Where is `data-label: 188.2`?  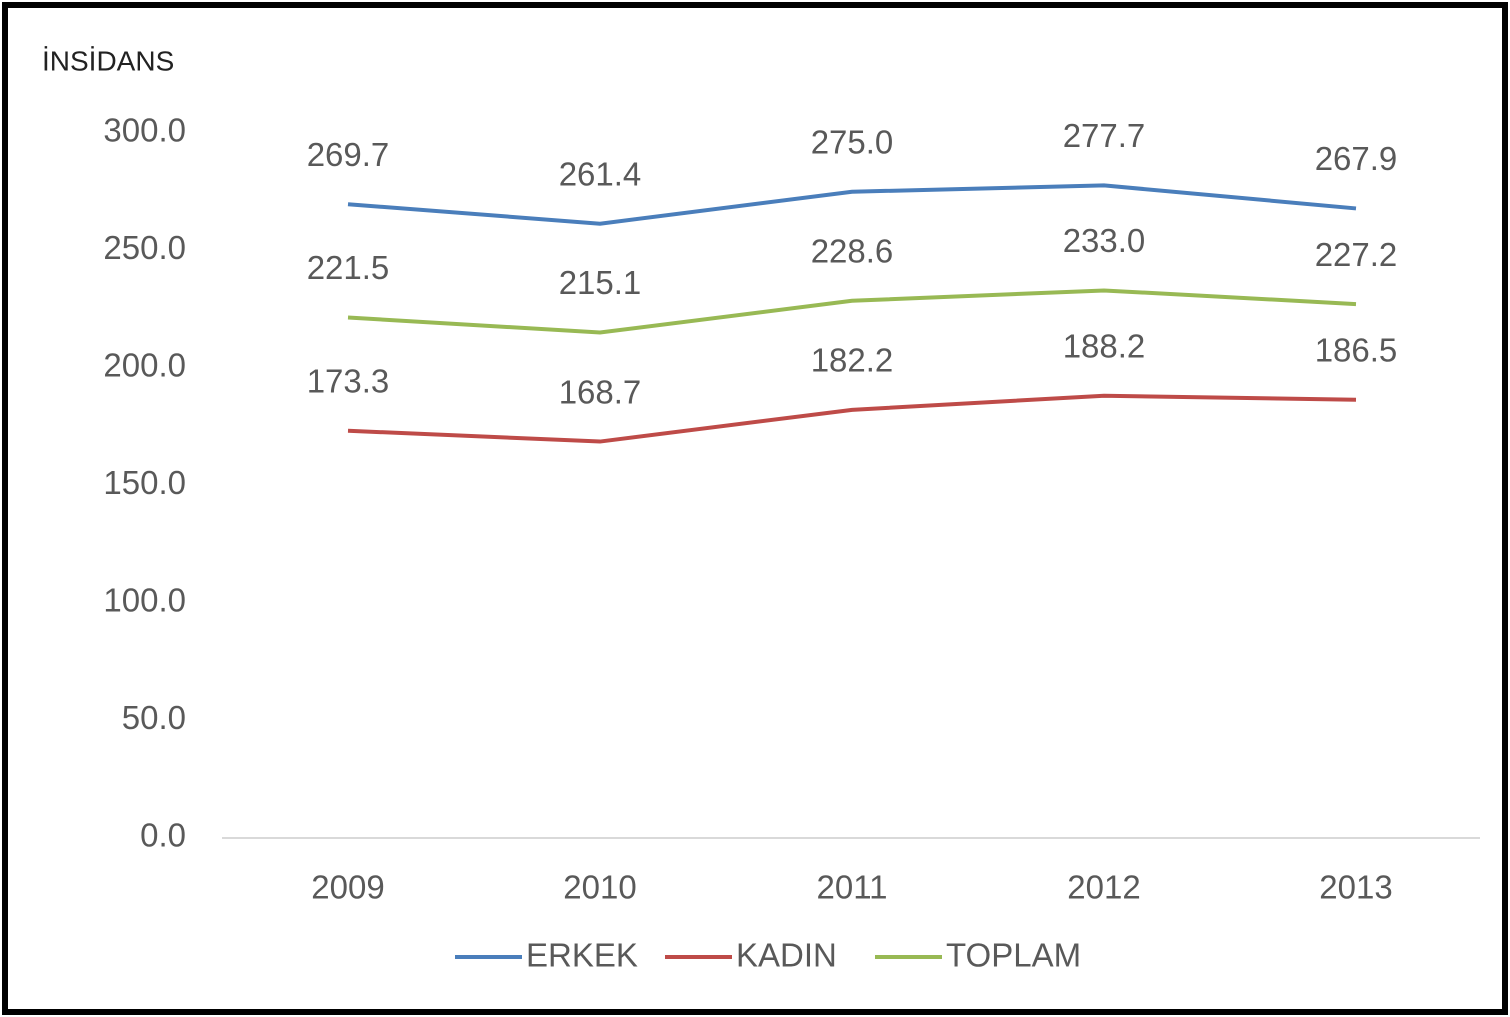 data-label: 188.2 is located at coordinates (1104, 345).